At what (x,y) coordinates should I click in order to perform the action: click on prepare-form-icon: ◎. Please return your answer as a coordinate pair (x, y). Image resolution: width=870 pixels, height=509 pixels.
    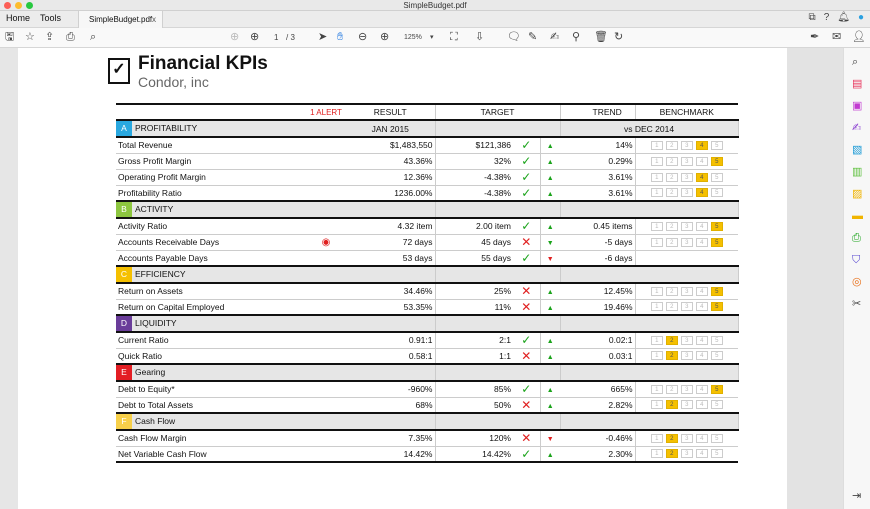
    Looking at the image, I should click on (857, 282).